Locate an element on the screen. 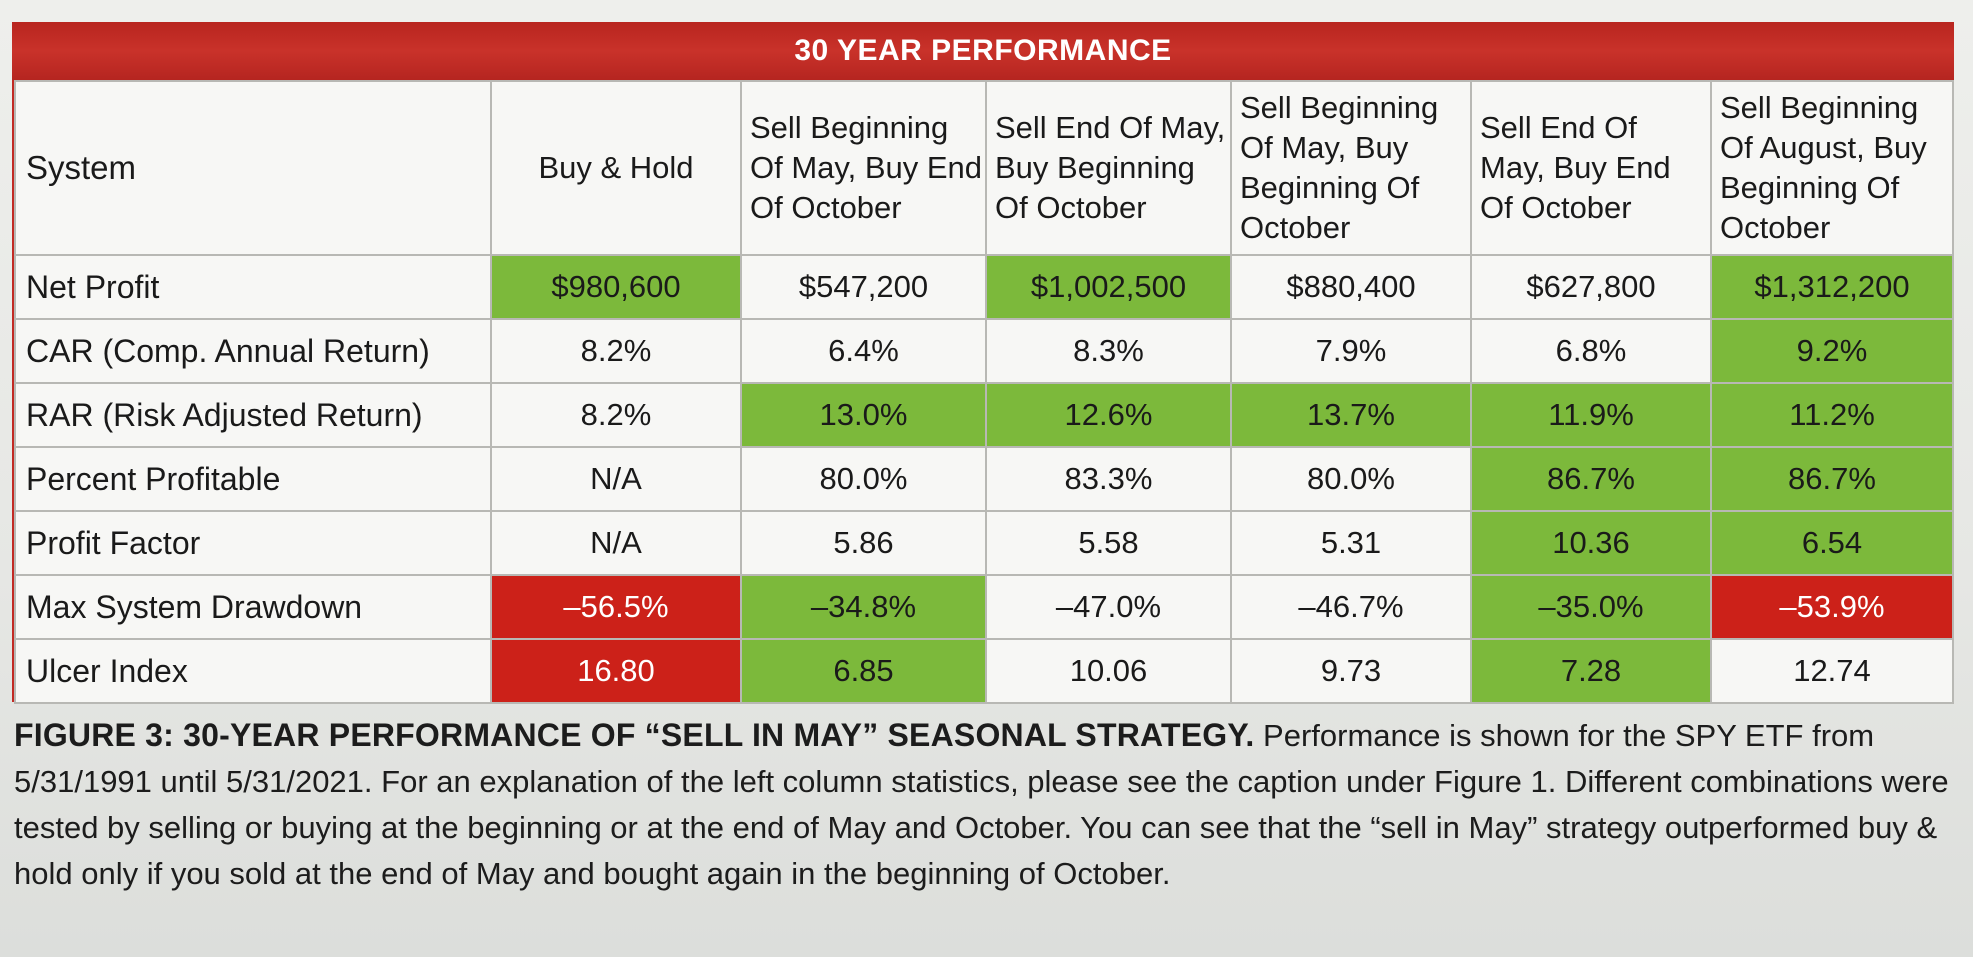 This screenshot has width=1973, height=957. cell-sell-end-may-buy-end-oct: 10.36 is located at coordinates (1591, 543).